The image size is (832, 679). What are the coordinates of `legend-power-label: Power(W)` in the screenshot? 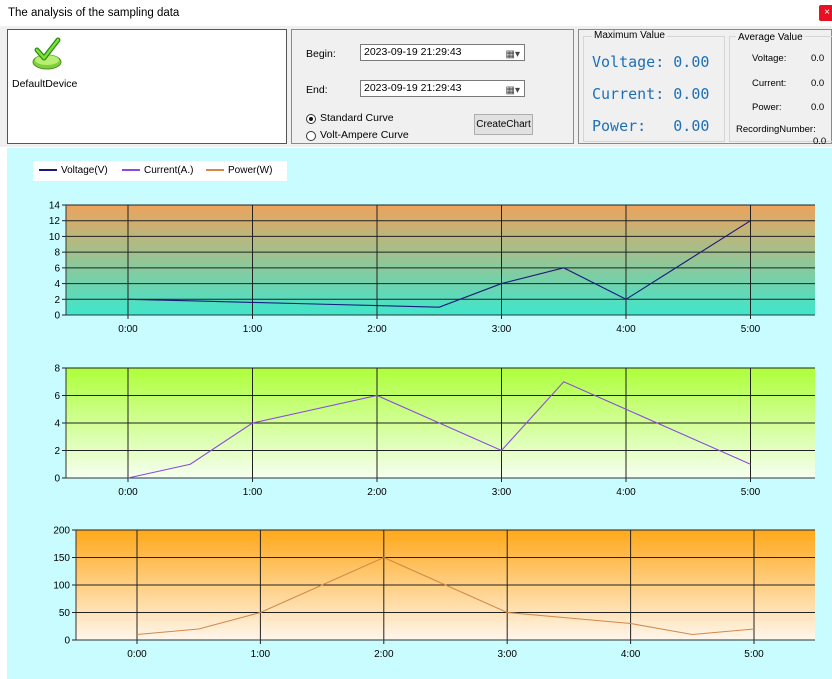 It's located at (250, 170).